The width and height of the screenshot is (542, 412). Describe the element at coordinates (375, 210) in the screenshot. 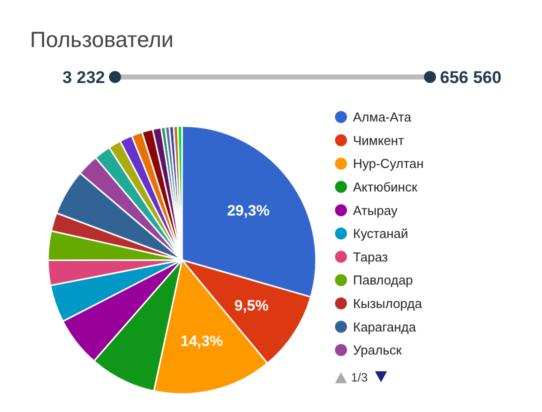

I see `legend-label: Атырау` at that location.